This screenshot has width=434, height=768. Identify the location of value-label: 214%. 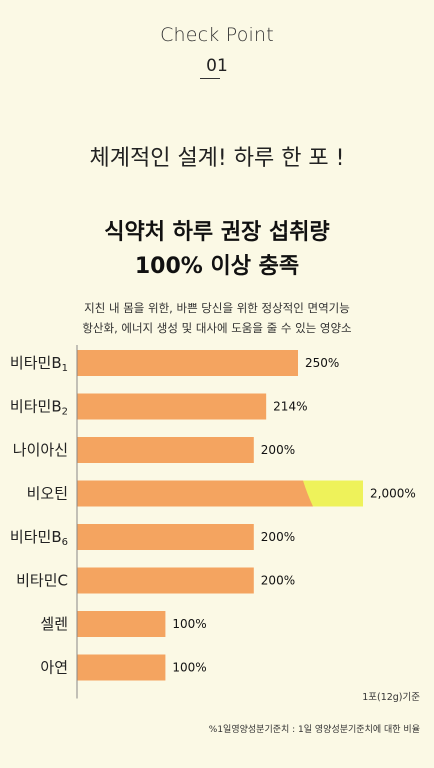
(290, 407).